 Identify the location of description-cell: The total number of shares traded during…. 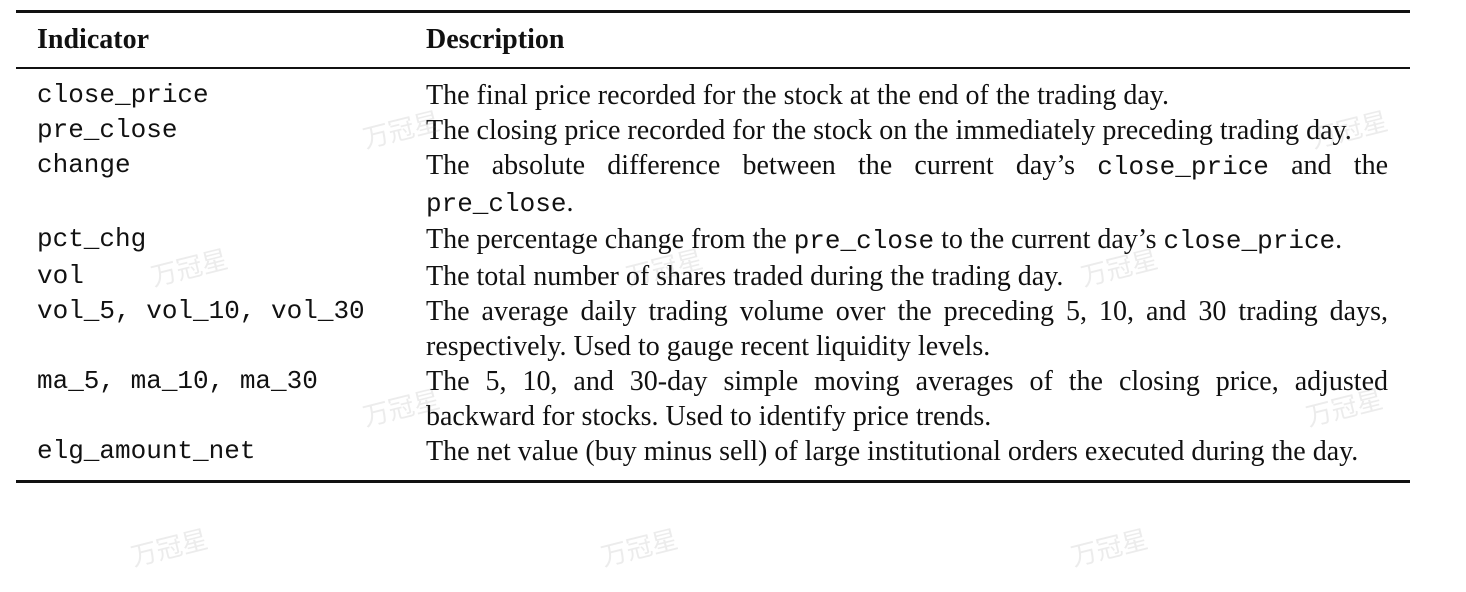
(918, 276).